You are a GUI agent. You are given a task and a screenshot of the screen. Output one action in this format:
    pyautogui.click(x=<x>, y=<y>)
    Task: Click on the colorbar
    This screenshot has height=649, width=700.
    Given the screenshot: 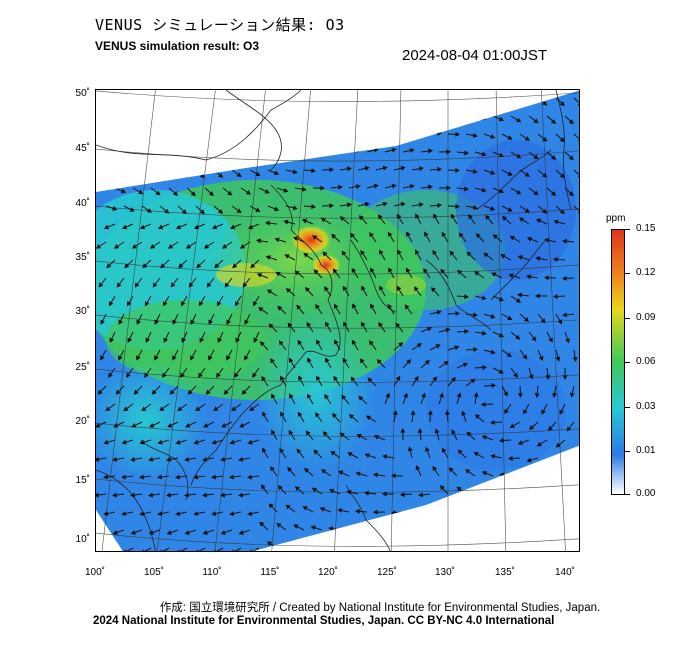 What is the action you would take?
    pyautogui.click(x=618, y=362)
    